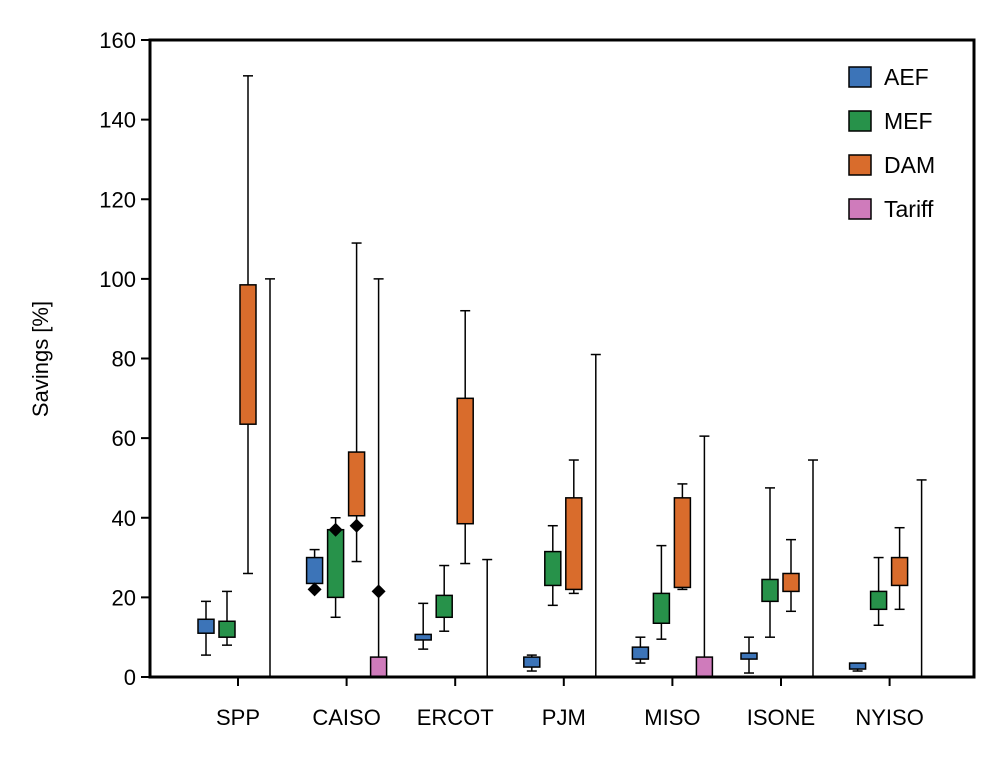 The height and width of the screenshot is (762, 1004). Describe the element at coordinates (238, 717) in the screenshot. I see `x-tick-label-spp: SPP` at that location.